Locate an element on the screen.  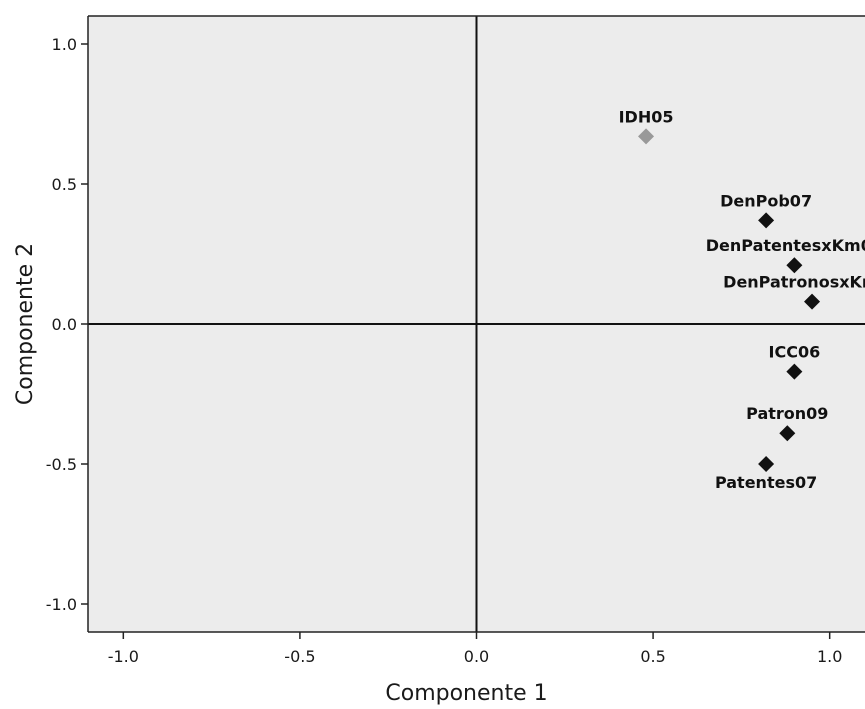
data-point-label: DenPatentesxKm07 is located at coordinates (785, 245).